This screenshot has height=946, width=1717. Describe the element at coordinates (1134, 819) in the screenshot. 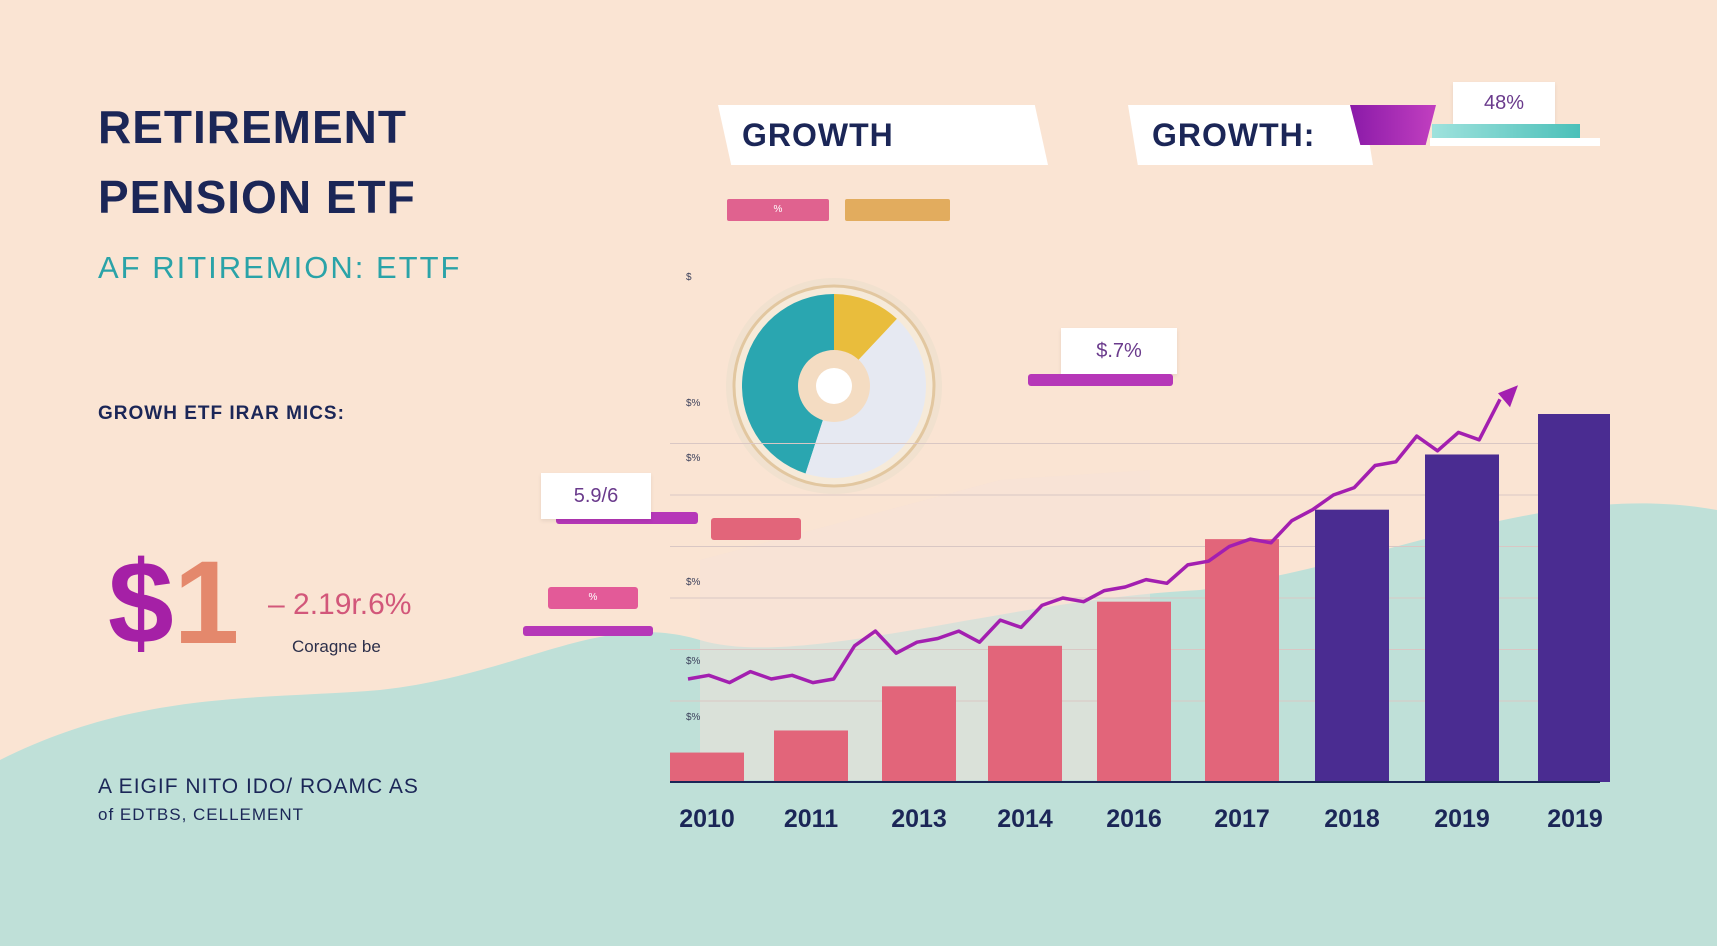

I see `x-tick-label: 2016` at that location.